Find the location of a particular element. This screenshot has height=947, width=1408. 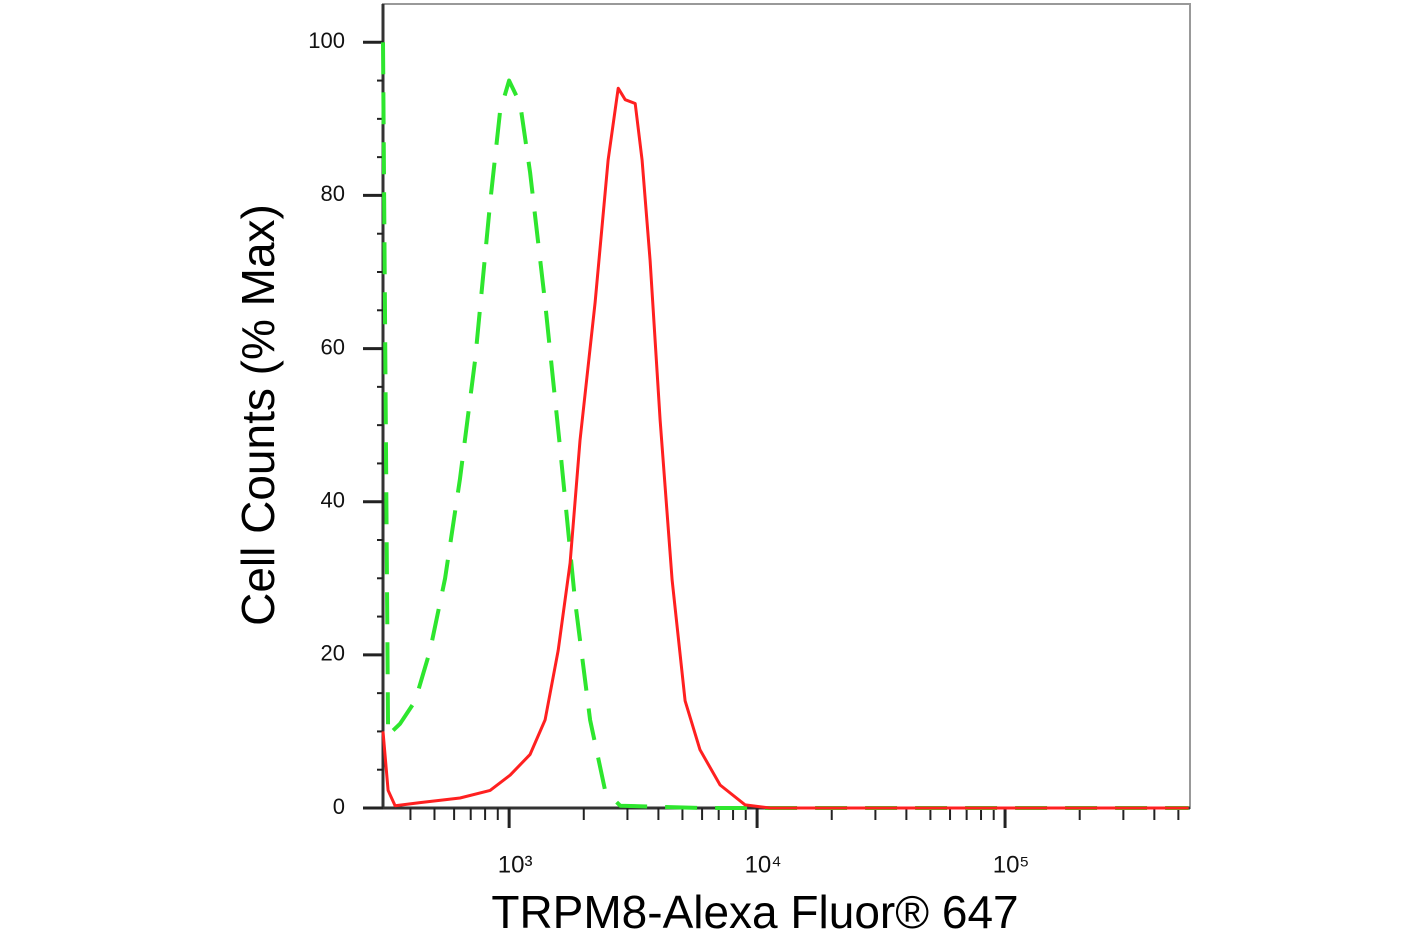

y-tick-label: 40 is located at coordinates (333, 500).